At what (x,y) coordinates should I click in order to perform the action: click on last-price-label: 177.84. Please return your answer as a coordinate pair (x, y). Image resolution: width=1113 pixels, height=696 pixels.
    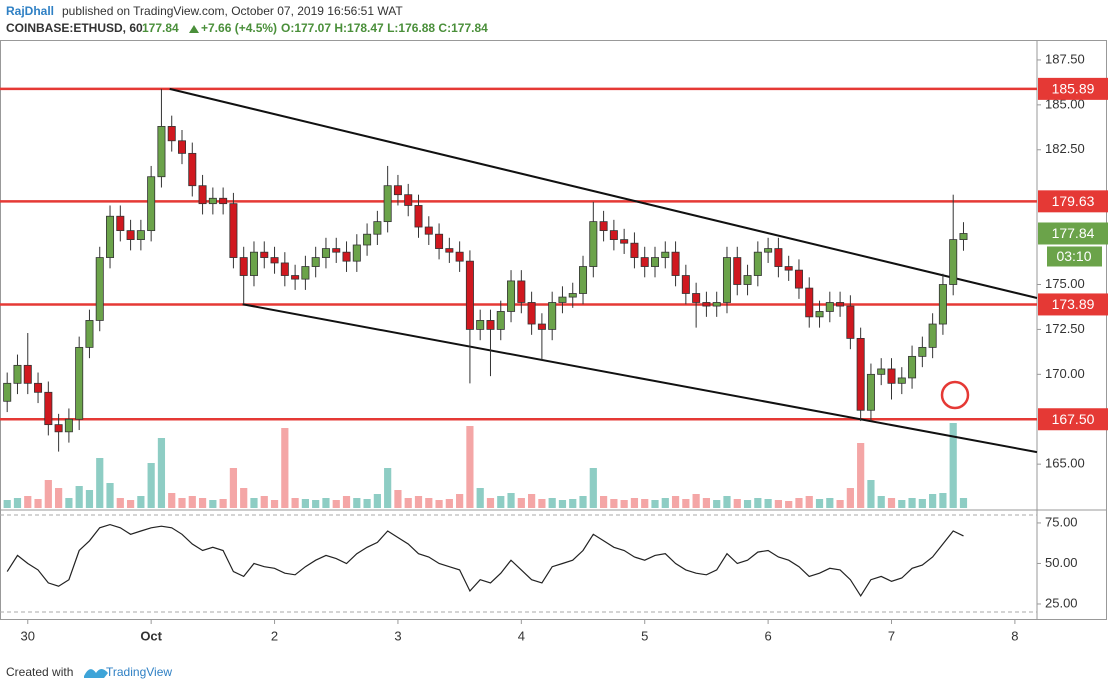
    Looking at the image, I should click on (1073, 233).